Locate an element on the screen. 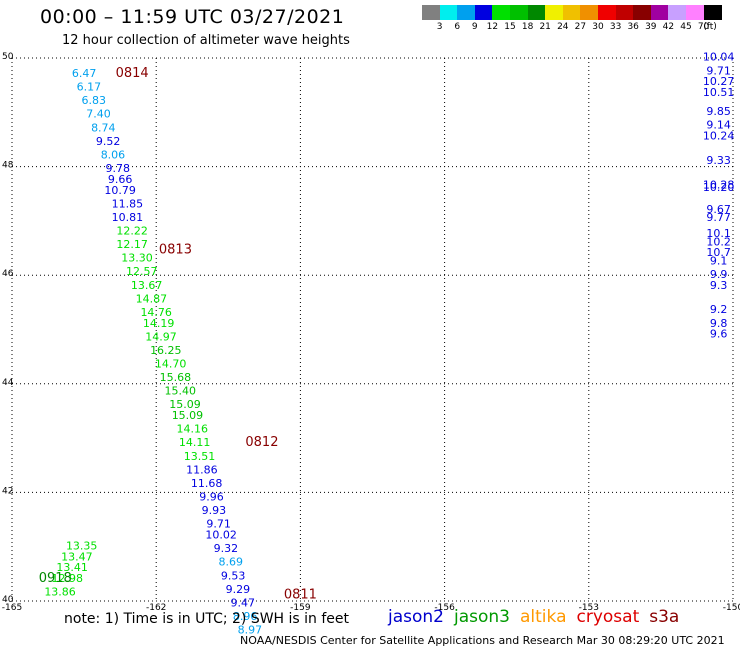 This screenshot has width=740, height=650. wave-height-point: 13.35 is located at coordinates (82, 545).